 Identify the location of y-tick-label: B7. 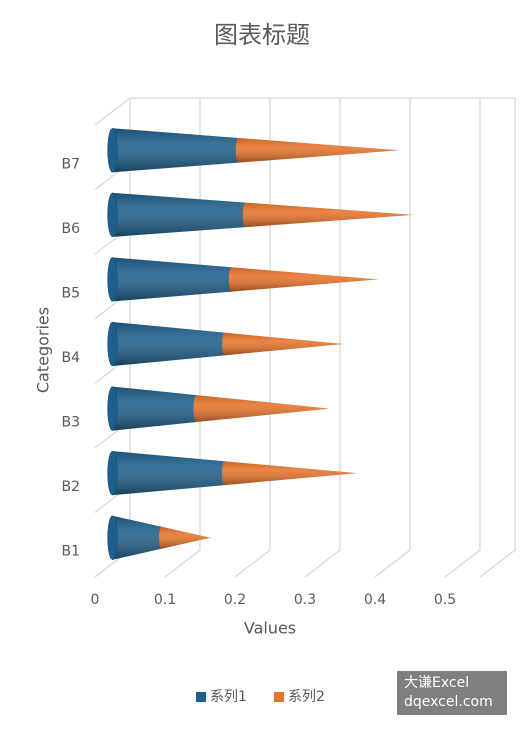
(70, 164).